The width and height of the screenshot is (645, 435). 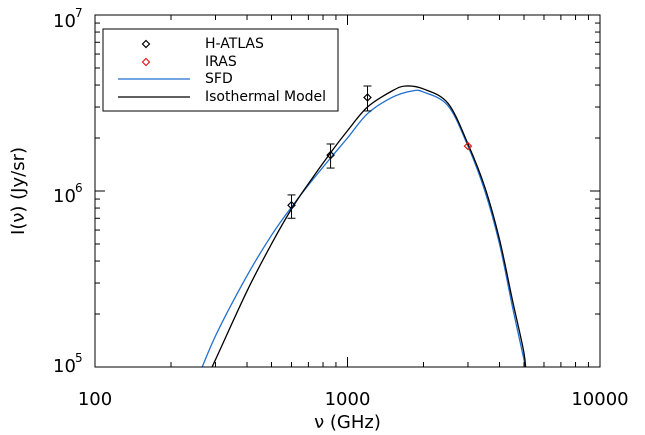 I want to click on x-tick-label-10000: 10000, so click(x=599, y=399).